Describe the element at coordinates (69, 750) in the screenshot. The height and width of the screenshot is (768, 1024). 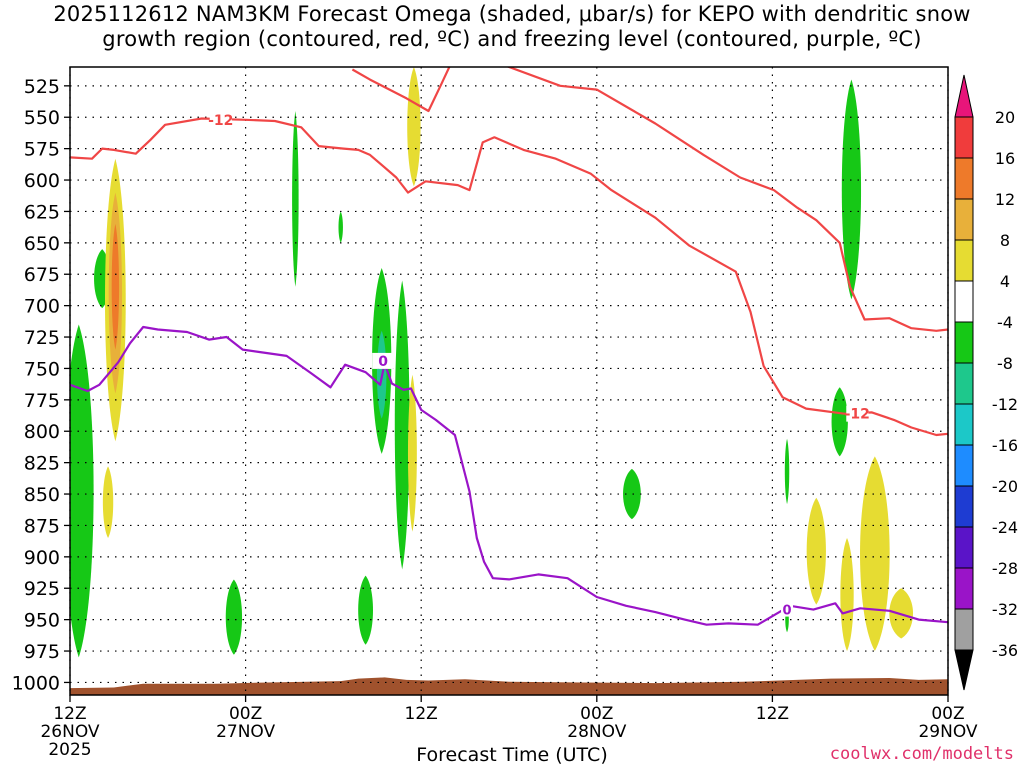
I see `x-tick-label-0-2: 2025` at that location.